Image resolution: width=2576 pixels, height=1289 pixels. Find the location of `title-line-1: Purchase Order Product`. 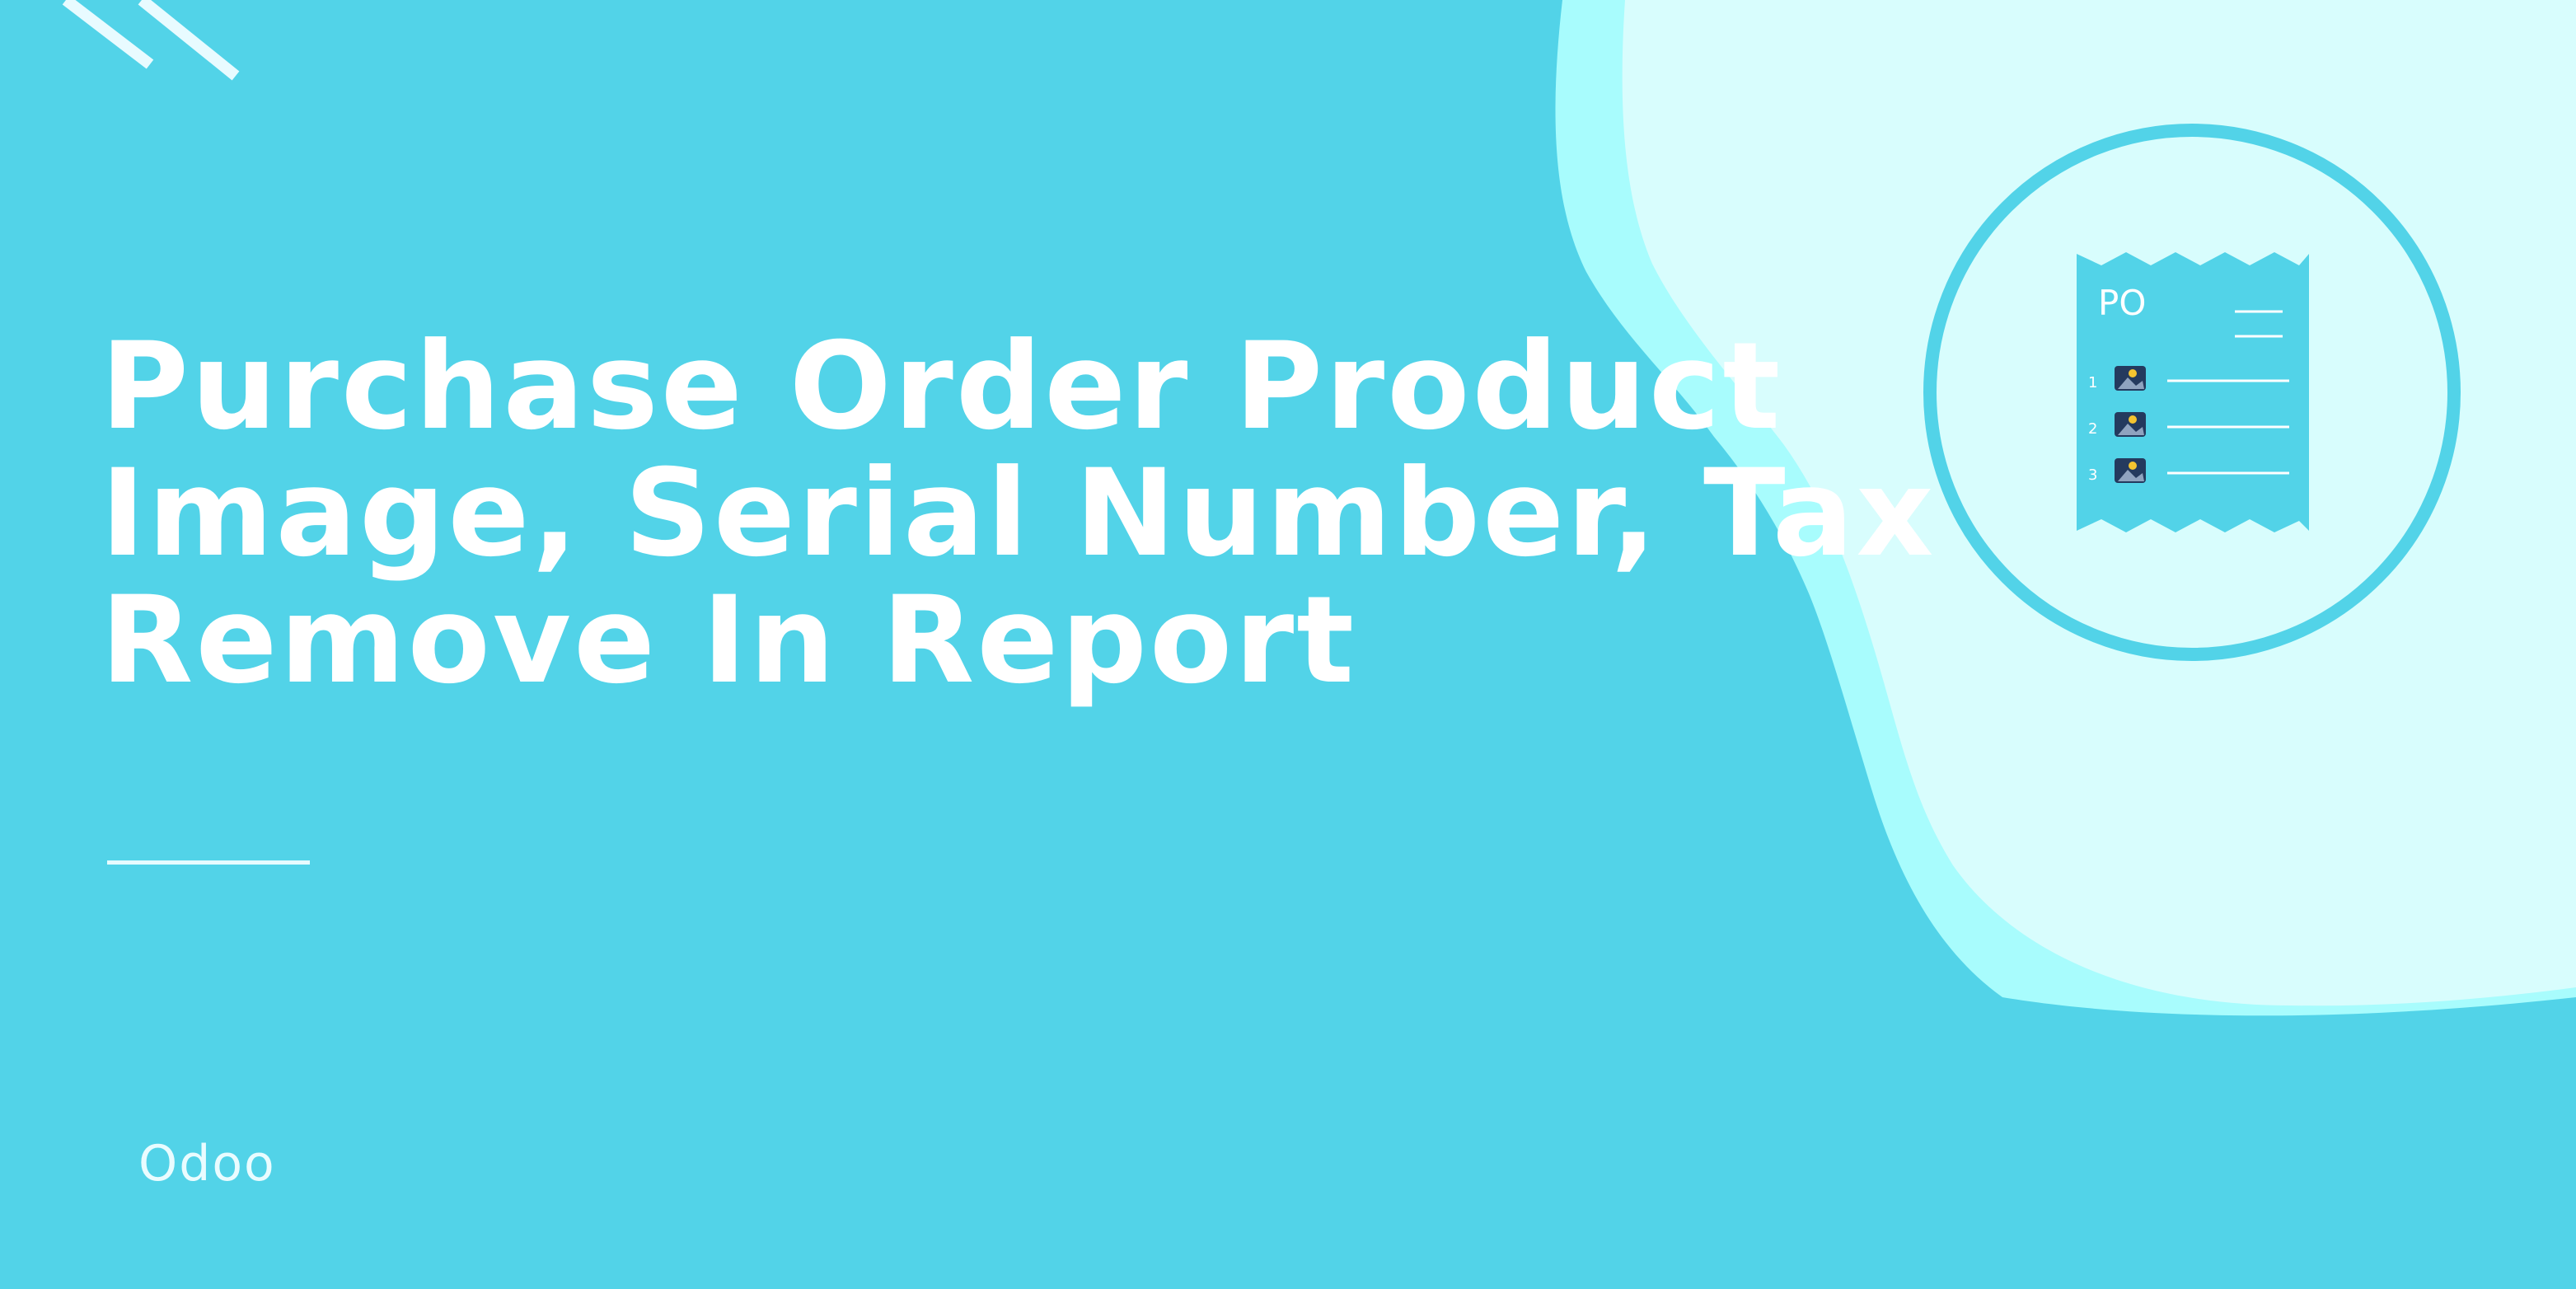

title-line-1: Purchase Order Product is located at coordinates (942, 387).